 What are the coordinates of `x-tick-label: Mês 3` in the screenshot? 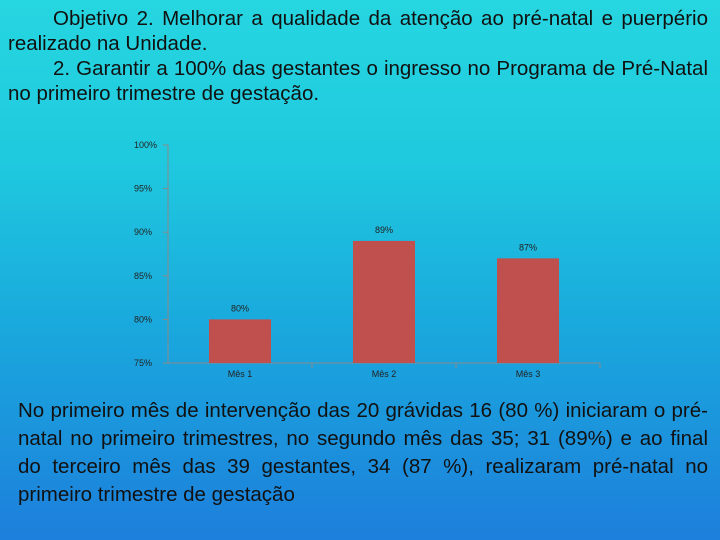 It's located at (528, 374).